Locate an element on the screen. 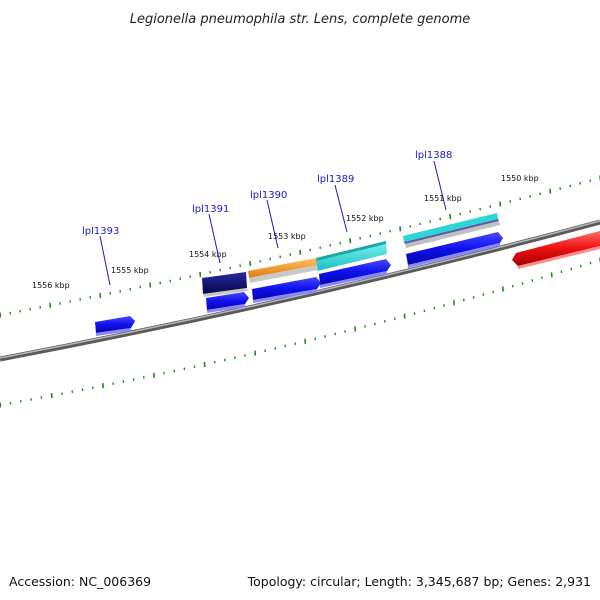 The height and width of the screenshot is (600, 600). gene-label-lpl1393: lpl1393 is located at coordinates (100, 231).